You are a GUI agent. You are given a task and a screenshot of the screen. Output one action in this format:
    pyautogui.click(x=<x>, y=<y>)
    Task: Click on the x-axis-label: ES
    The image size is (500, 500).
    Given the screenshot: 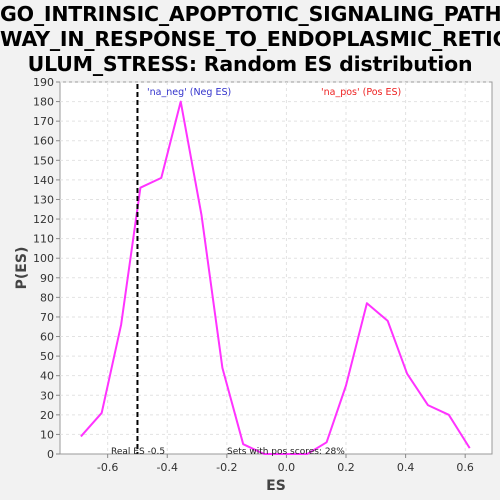 What is the action you would take?
    pyautogui.click(x=276, y=486)
    